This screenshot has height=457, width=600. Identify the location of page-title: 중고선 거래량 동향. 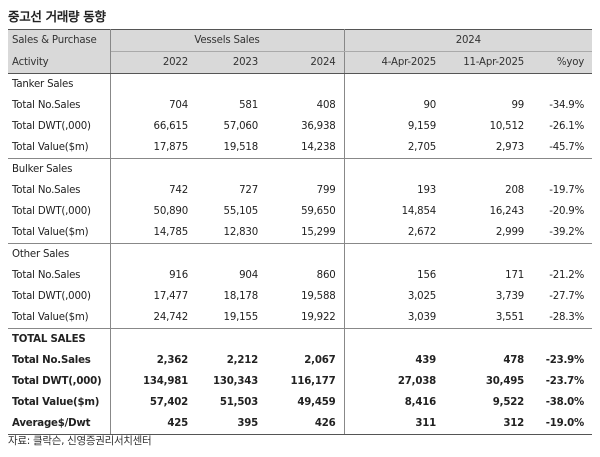
(57, 16).